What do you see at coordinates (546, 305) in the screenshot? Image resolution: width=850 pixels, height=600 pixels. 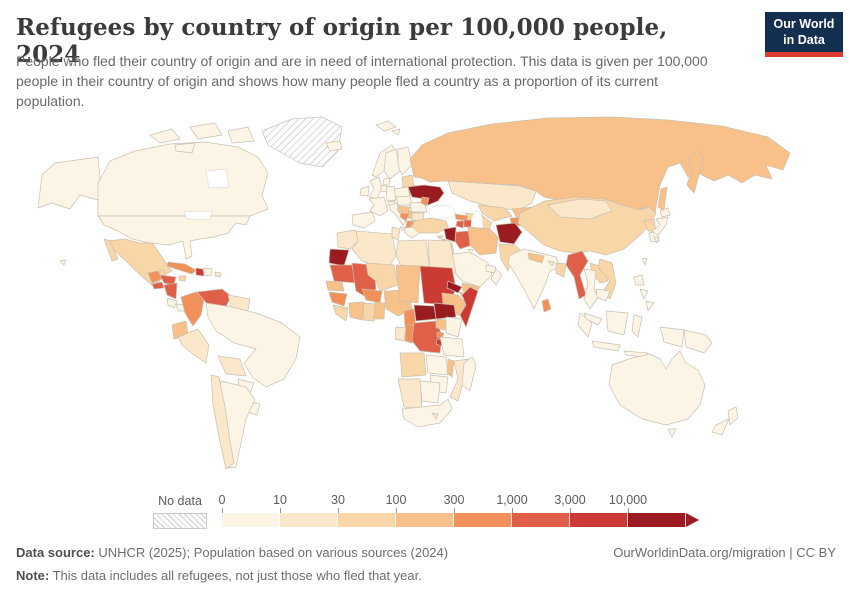 I see `country-sri-lanka` at bounding box center [546, 305].